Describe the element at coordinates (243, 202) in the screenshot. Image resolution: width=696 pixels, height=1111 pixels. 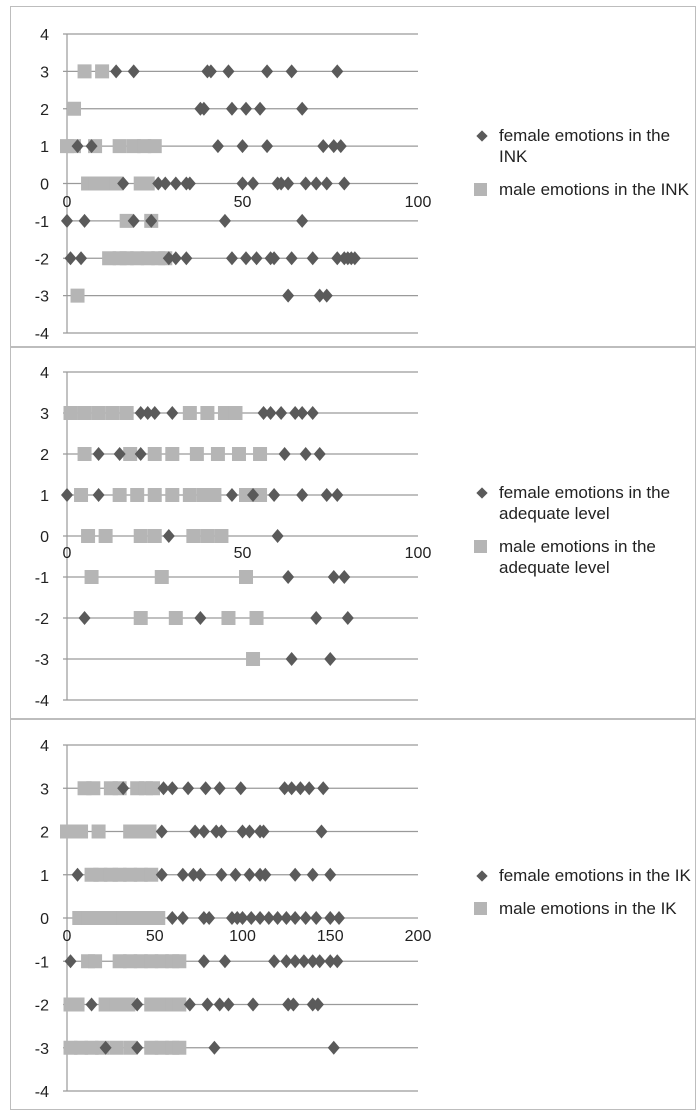
I see `x-tick-label: 50` at that location.